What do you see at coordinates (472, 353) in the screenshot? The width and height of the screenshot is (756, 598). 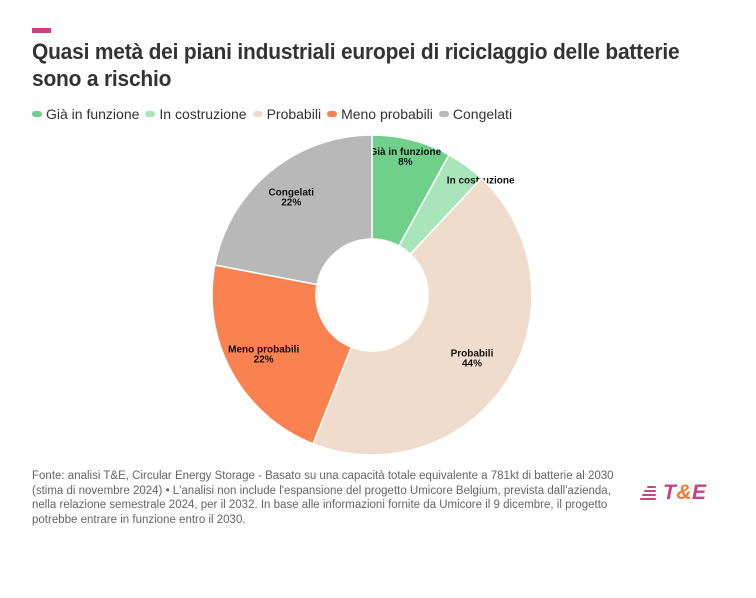 I see `slice-label-name: Probabili` at bounding box center [472, 353].